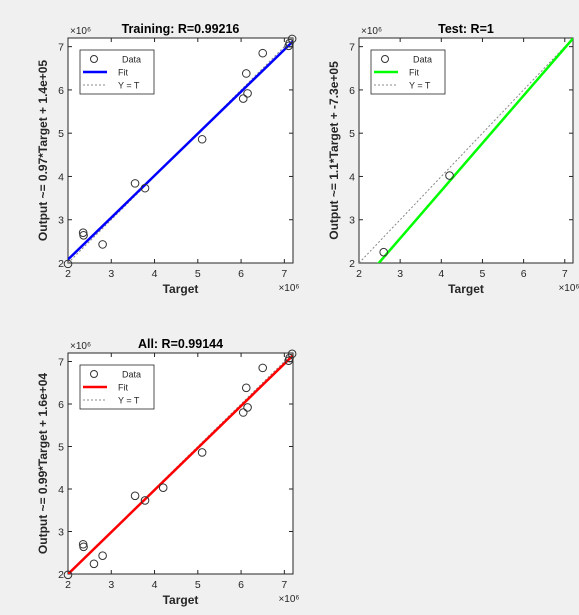  I want to click on plot-title: Training: R=0.99216, so click(181, 29).